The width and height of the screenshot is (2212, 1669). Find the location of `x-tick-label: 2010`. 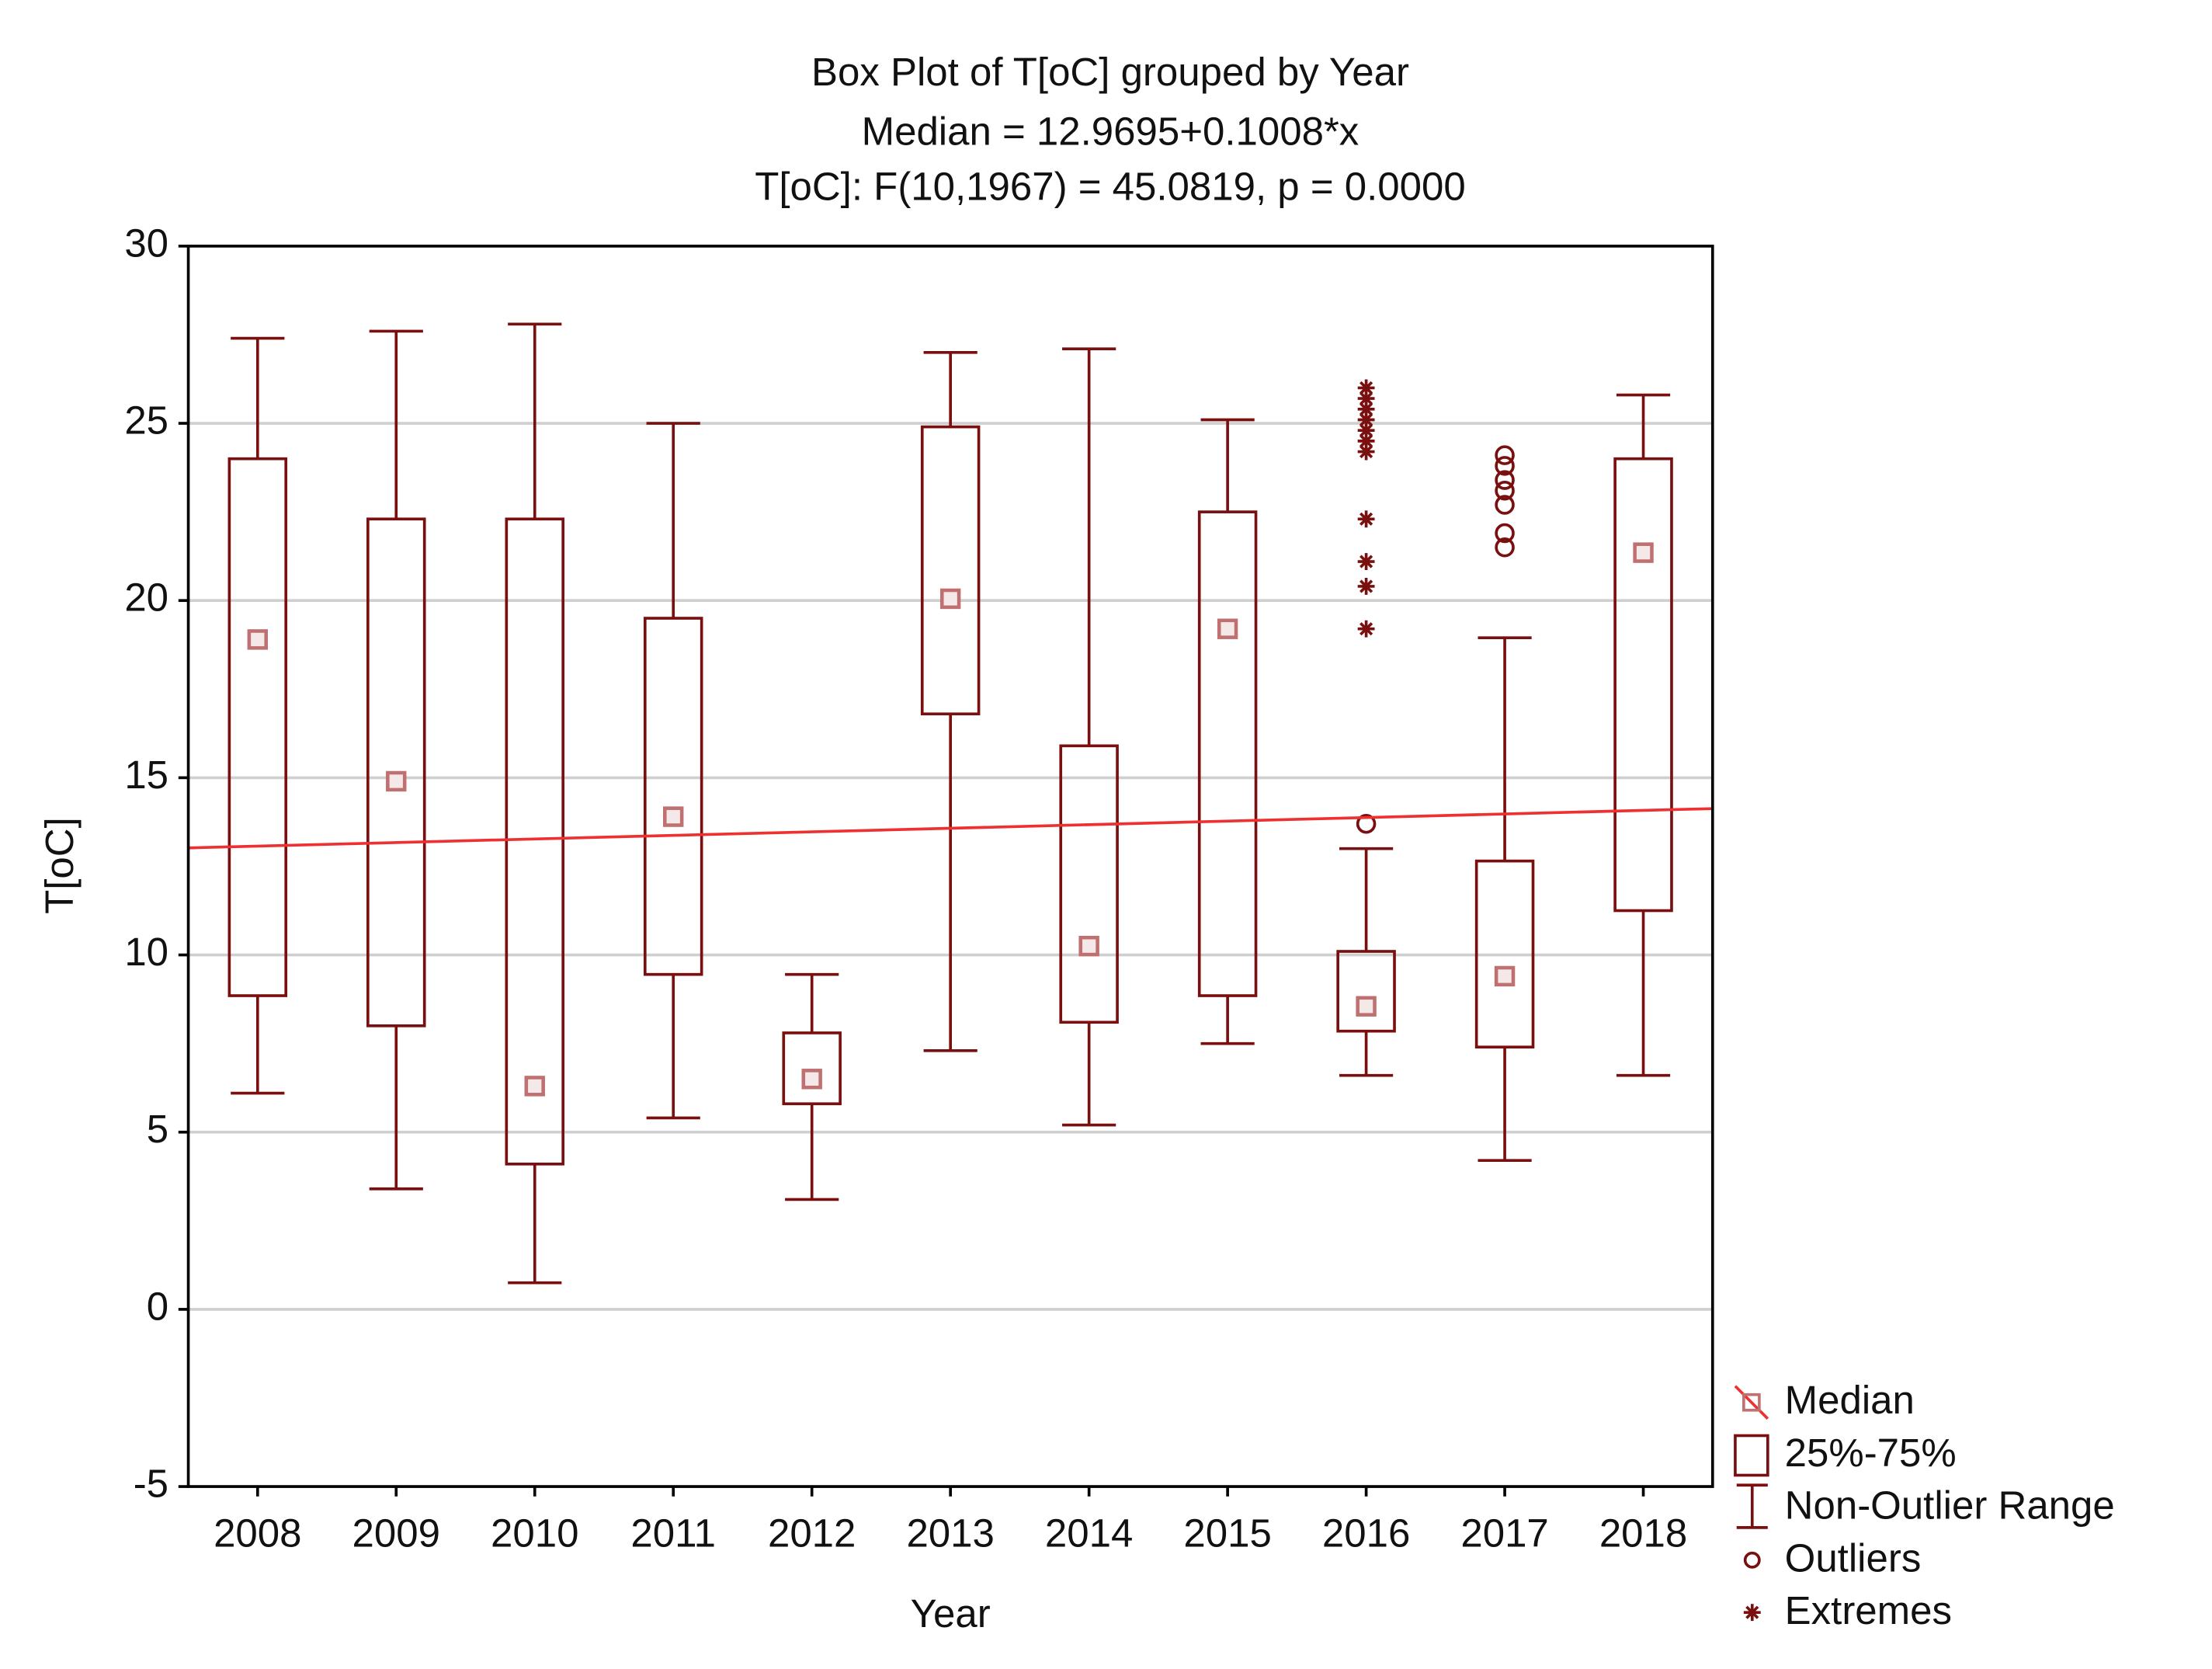

x-tick-label: 2010 is located at coordinates (534, 1533).